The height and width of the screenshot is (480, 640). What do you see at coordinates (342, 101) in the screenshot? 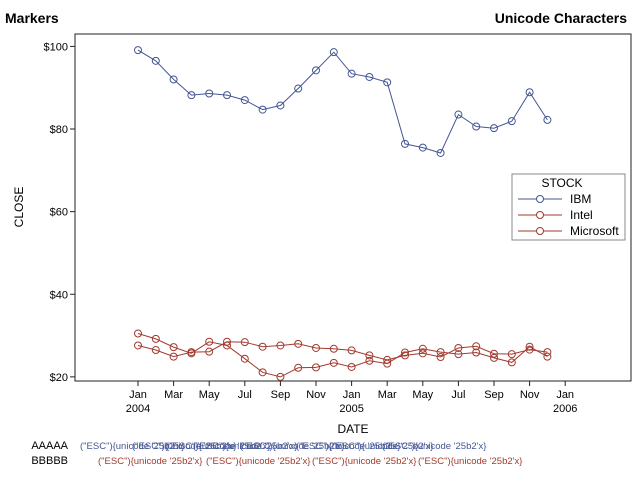
I see `series-line-ibm` at bounding box center [342, 101].